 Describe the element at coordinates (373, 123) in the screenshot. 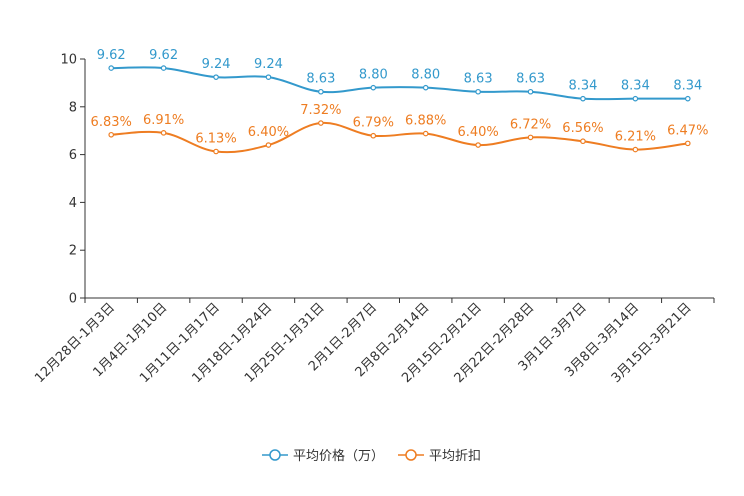

I see `data-label: 6.79%` at that location.